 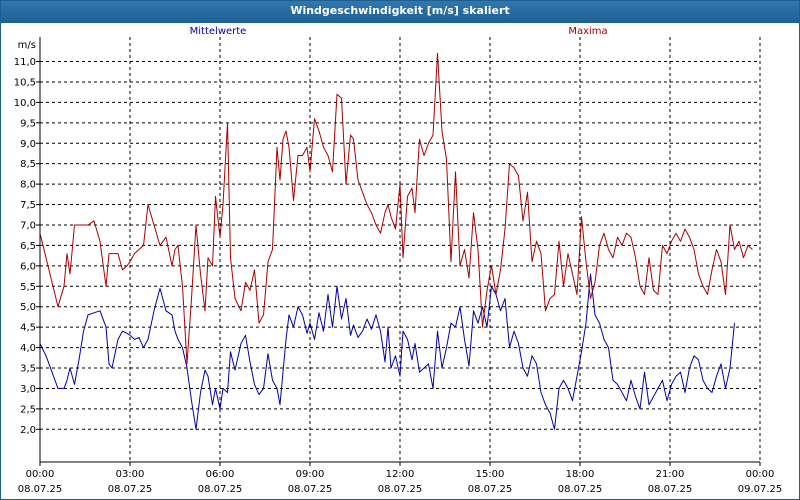 I want to click on y-tick-label: 3,5, so click(x=28, y=369).